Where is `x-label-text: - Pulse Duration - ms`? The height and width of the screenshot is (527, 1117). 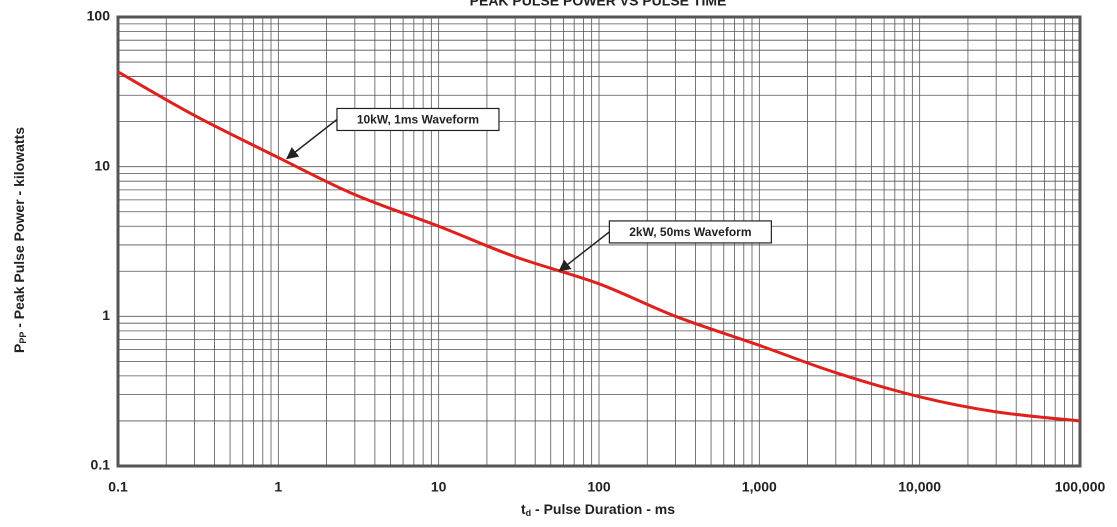 x-label-text: - Pulse Duration - ms is located at coordinates (603, 509).